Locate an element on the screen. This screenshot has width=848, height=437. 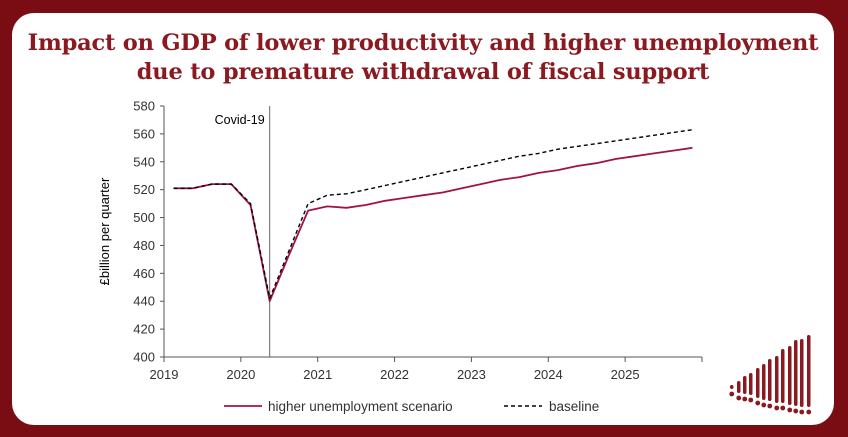
x-tick-label: 2025 is located at coordinates (625, 374).